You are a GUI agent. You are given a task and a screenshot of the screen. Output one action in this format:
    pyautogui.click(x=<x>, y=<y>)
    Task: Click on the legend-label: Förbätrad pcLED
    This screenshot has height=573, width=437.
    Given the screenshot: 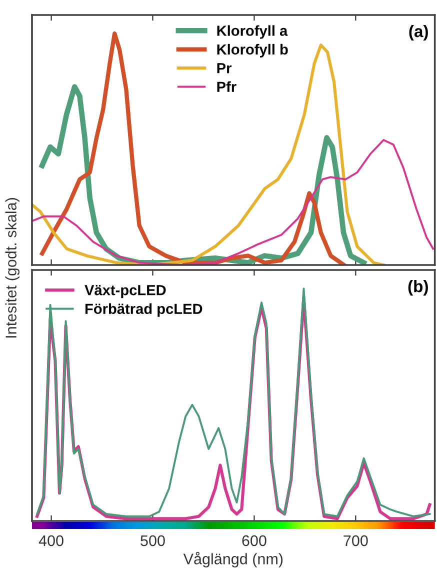 What is the action you would take?
    pyautogui.click(x=143, y=310)
    